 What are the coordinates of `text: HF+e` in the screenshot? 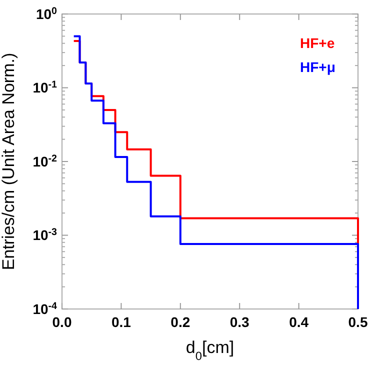 It's located at (317, 43).